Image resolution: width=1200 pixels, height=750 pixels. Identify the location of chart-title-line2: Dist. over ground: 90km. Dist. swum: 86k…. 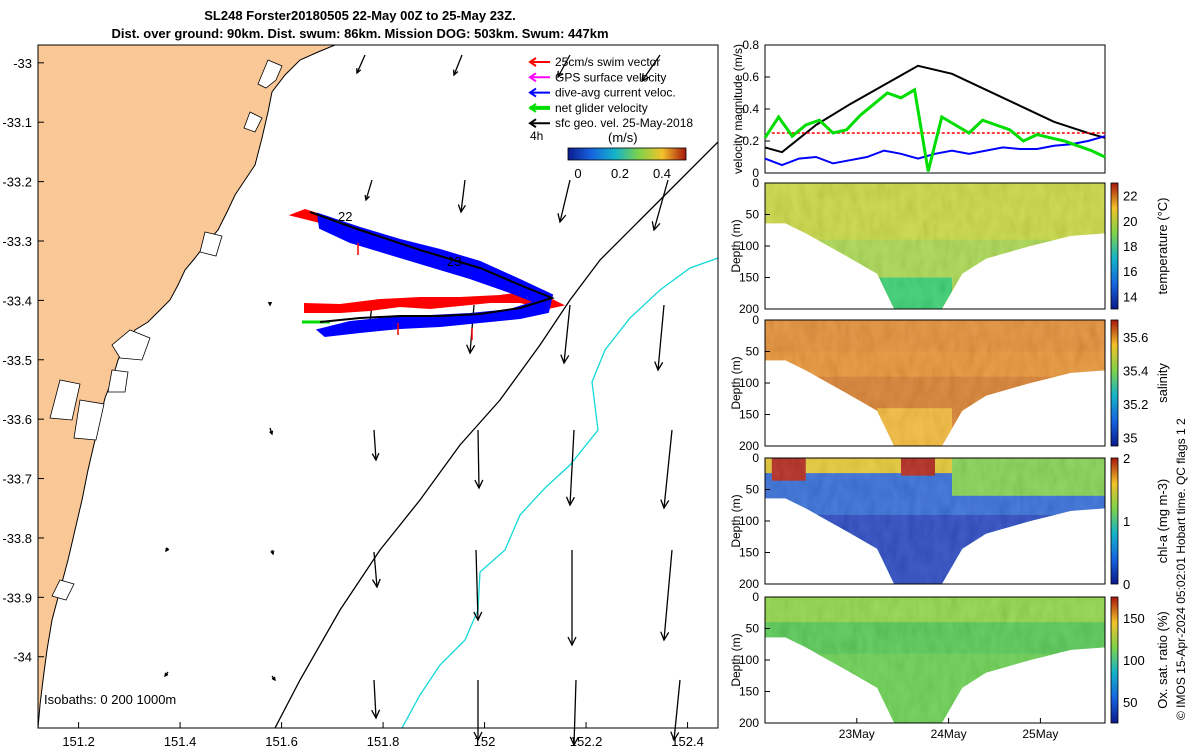
(360, 33).